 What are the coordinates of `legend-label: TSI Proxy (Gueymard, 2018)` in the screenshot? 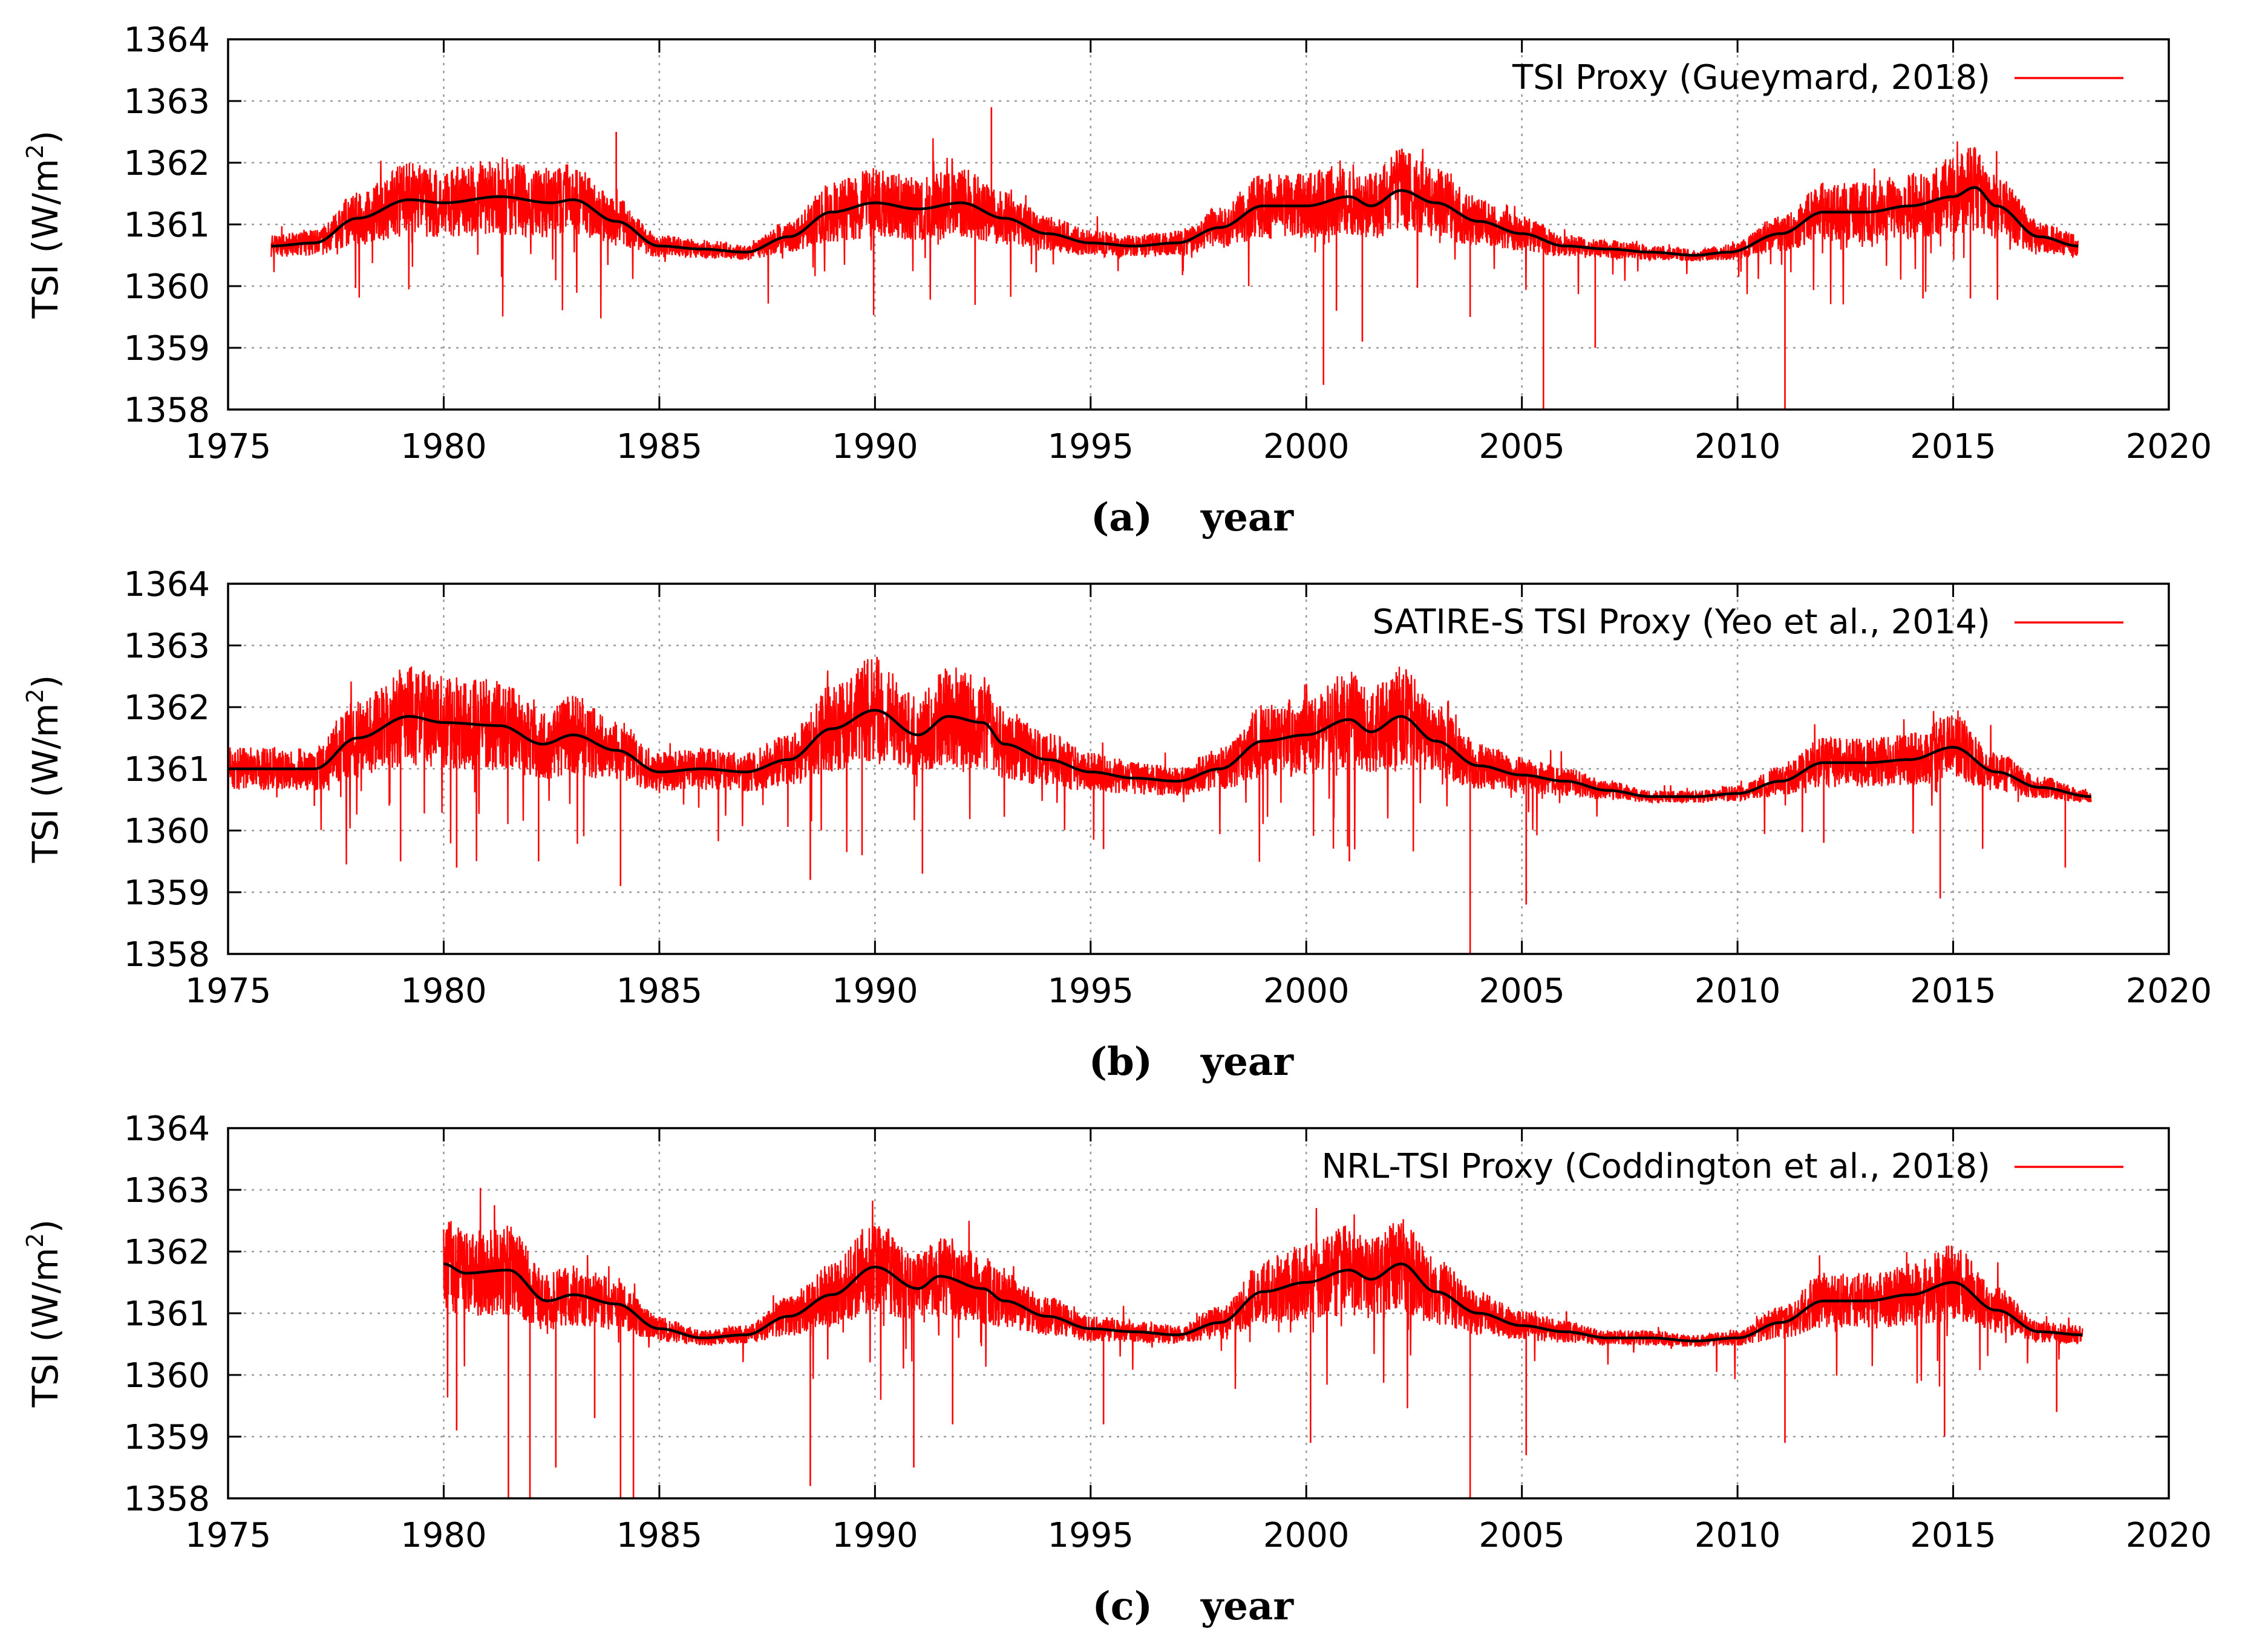 It's located at (1751, 77).